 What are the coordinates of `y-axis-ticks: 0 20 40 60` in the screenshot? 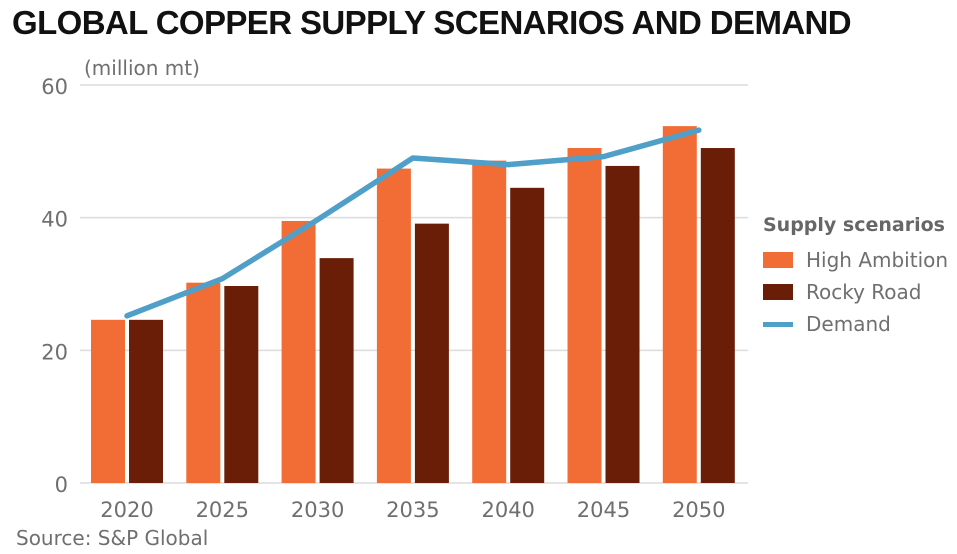 It's located at (54, 286).